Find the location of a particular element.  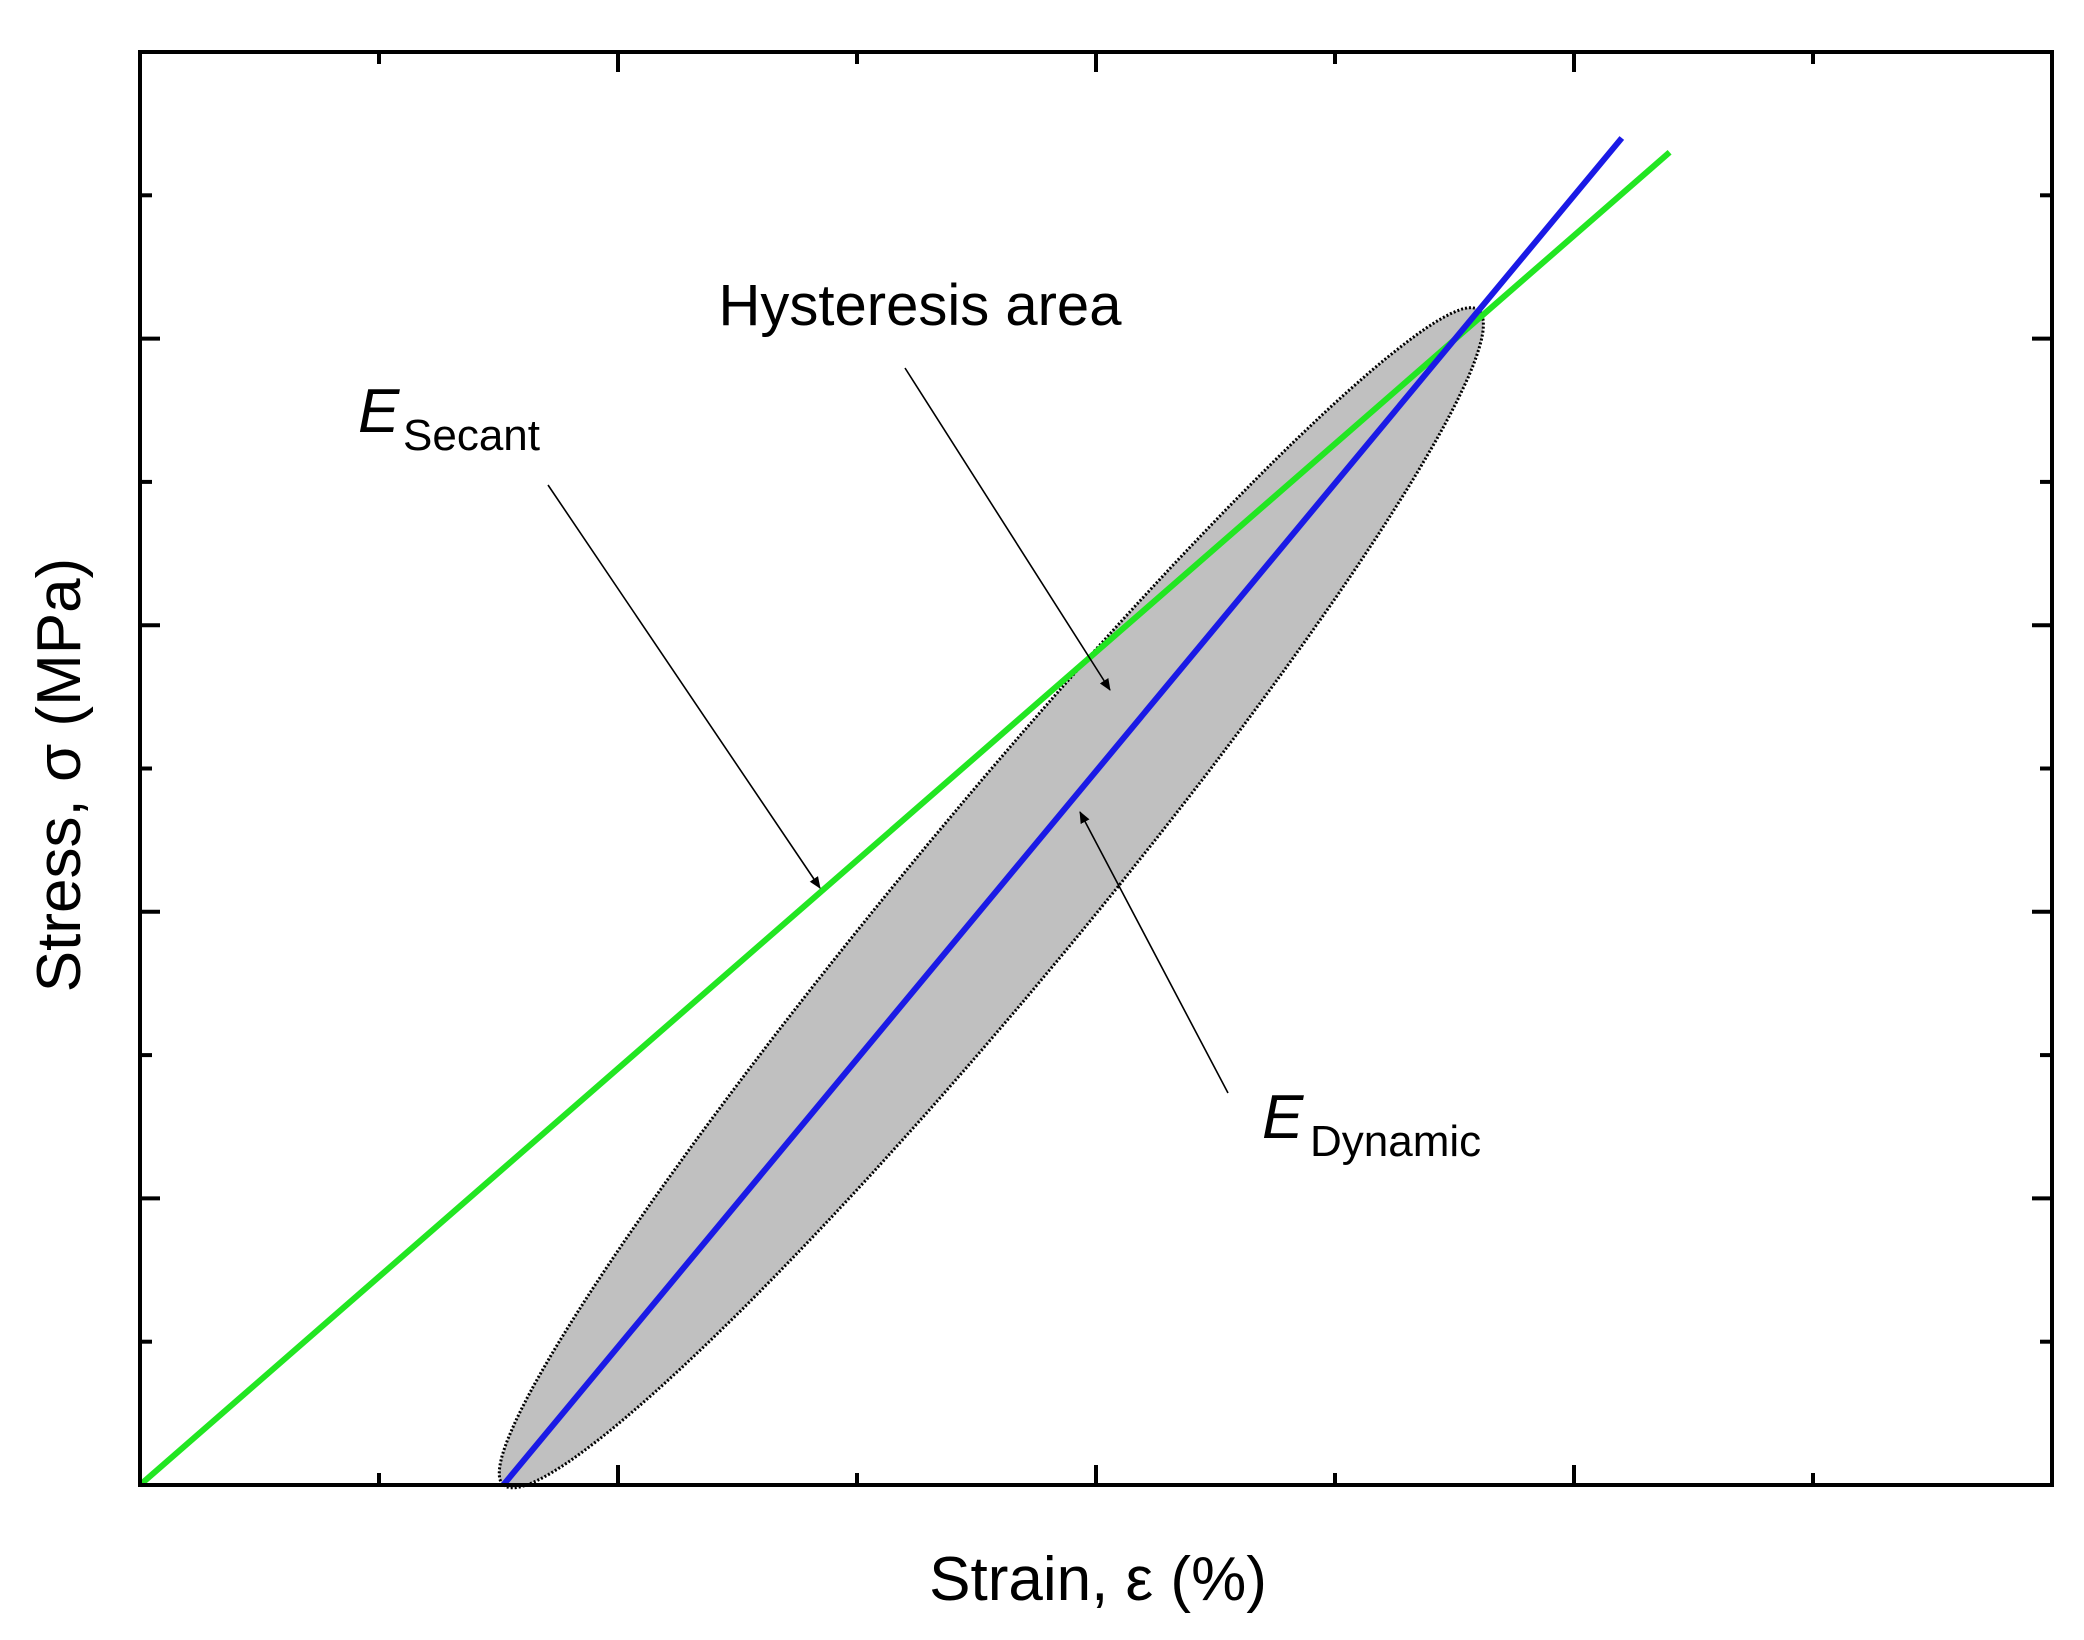

e-secant-label: E is located at coordinates (379, 411).